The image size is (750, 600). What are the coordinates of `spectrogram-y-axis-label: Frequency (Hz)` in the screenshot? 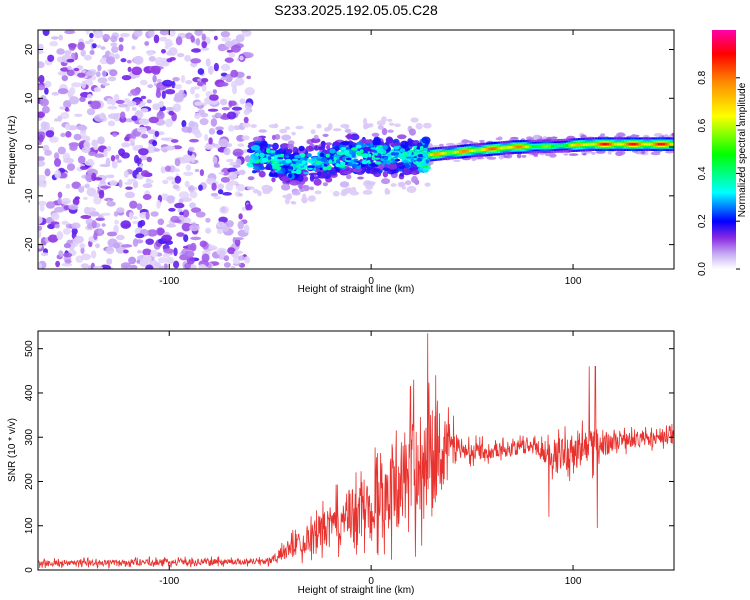 It's located at (12, 150).